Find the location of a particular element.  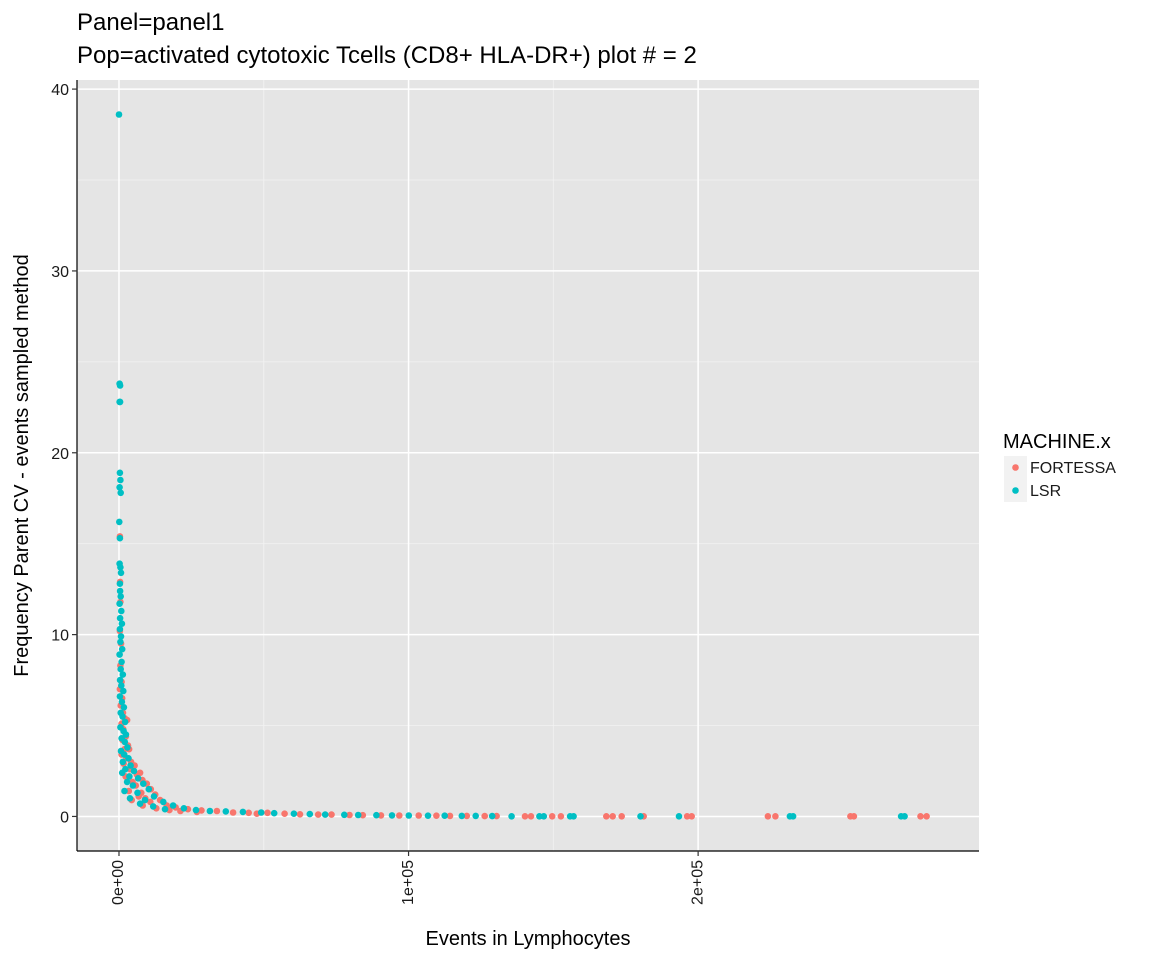

x-tick-label: 2e+05 is located at coordinates (697, 882).